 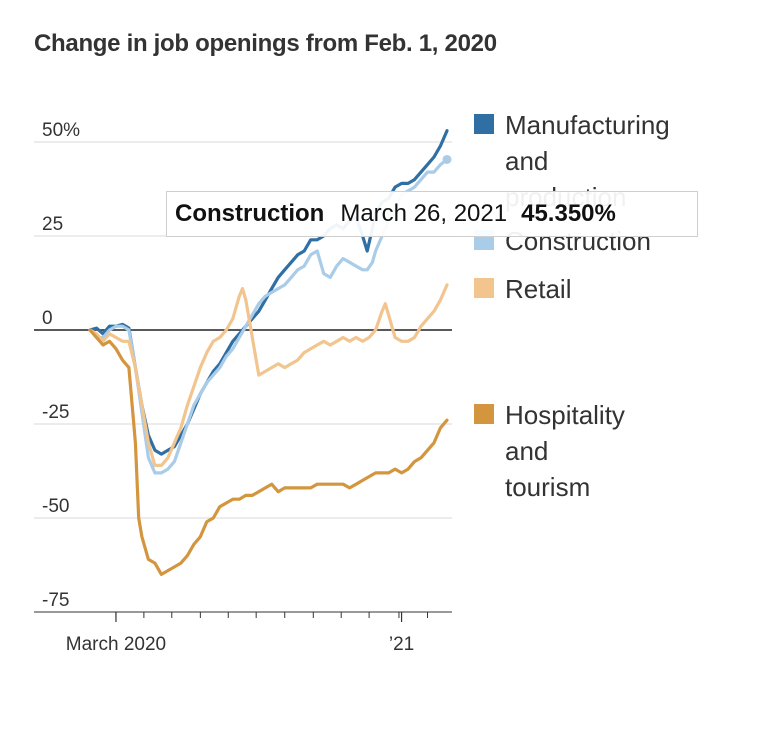 I want to click on x-axis: March 2020 ’21, so click(x=243, y=633).